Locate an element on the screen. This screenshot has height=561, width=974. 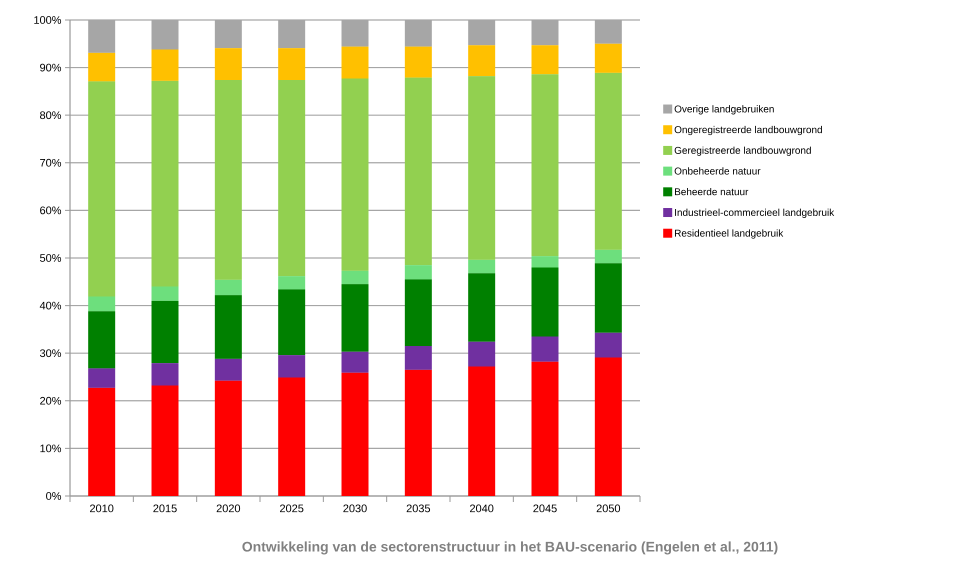
x-tick-label: 2015 is located at coordinates (165, 508).